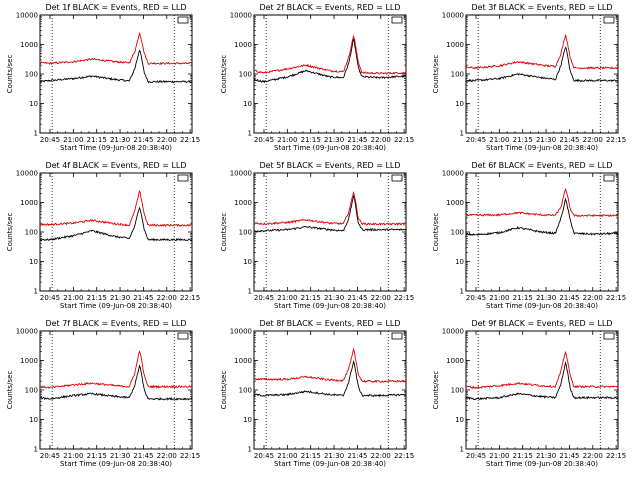 The image size is (640, 484). I want to click on panel-title: Det 9f BLACK = Events, RED = LLD, so click(541, 323).